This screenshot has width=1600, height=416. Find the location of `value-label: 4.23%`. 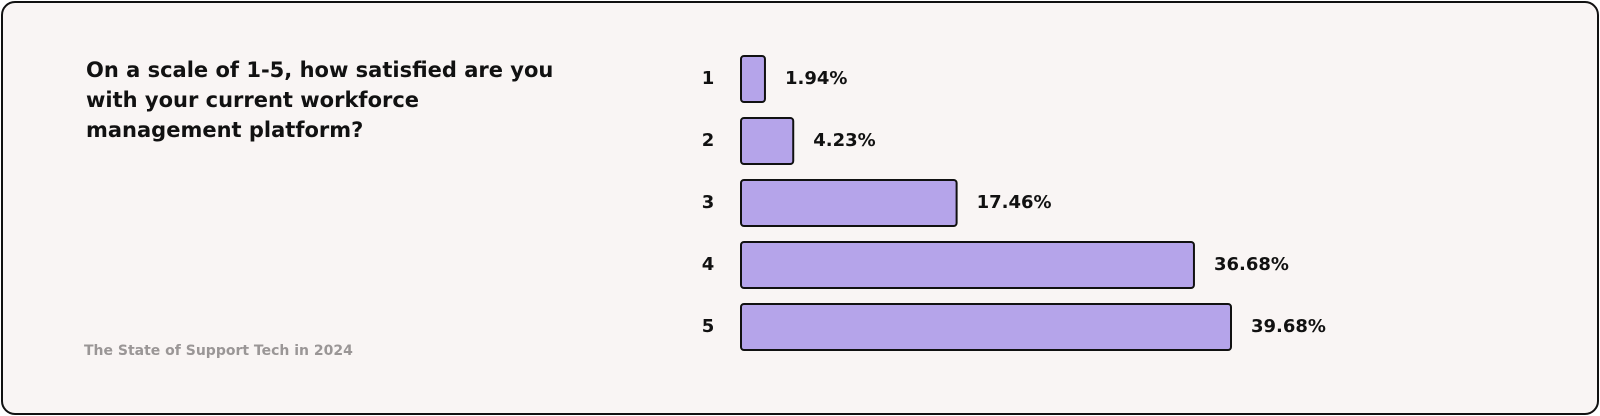

value-label: 4.23% is located at coordinates (844, 140).